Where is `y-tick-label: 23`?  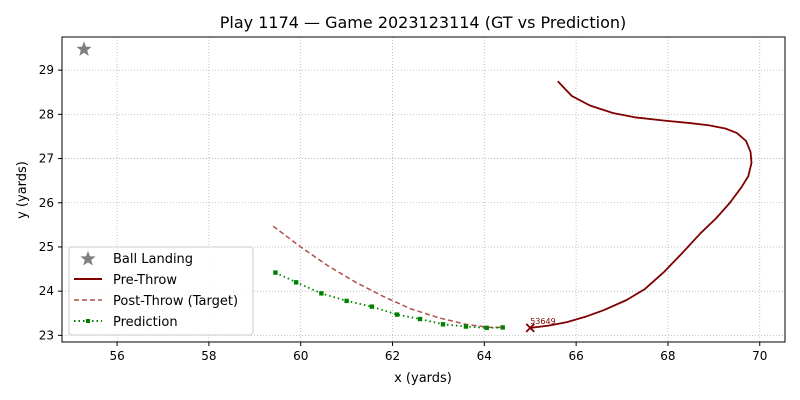
y-tick-label: 23 is located at coordinates (46, 335).